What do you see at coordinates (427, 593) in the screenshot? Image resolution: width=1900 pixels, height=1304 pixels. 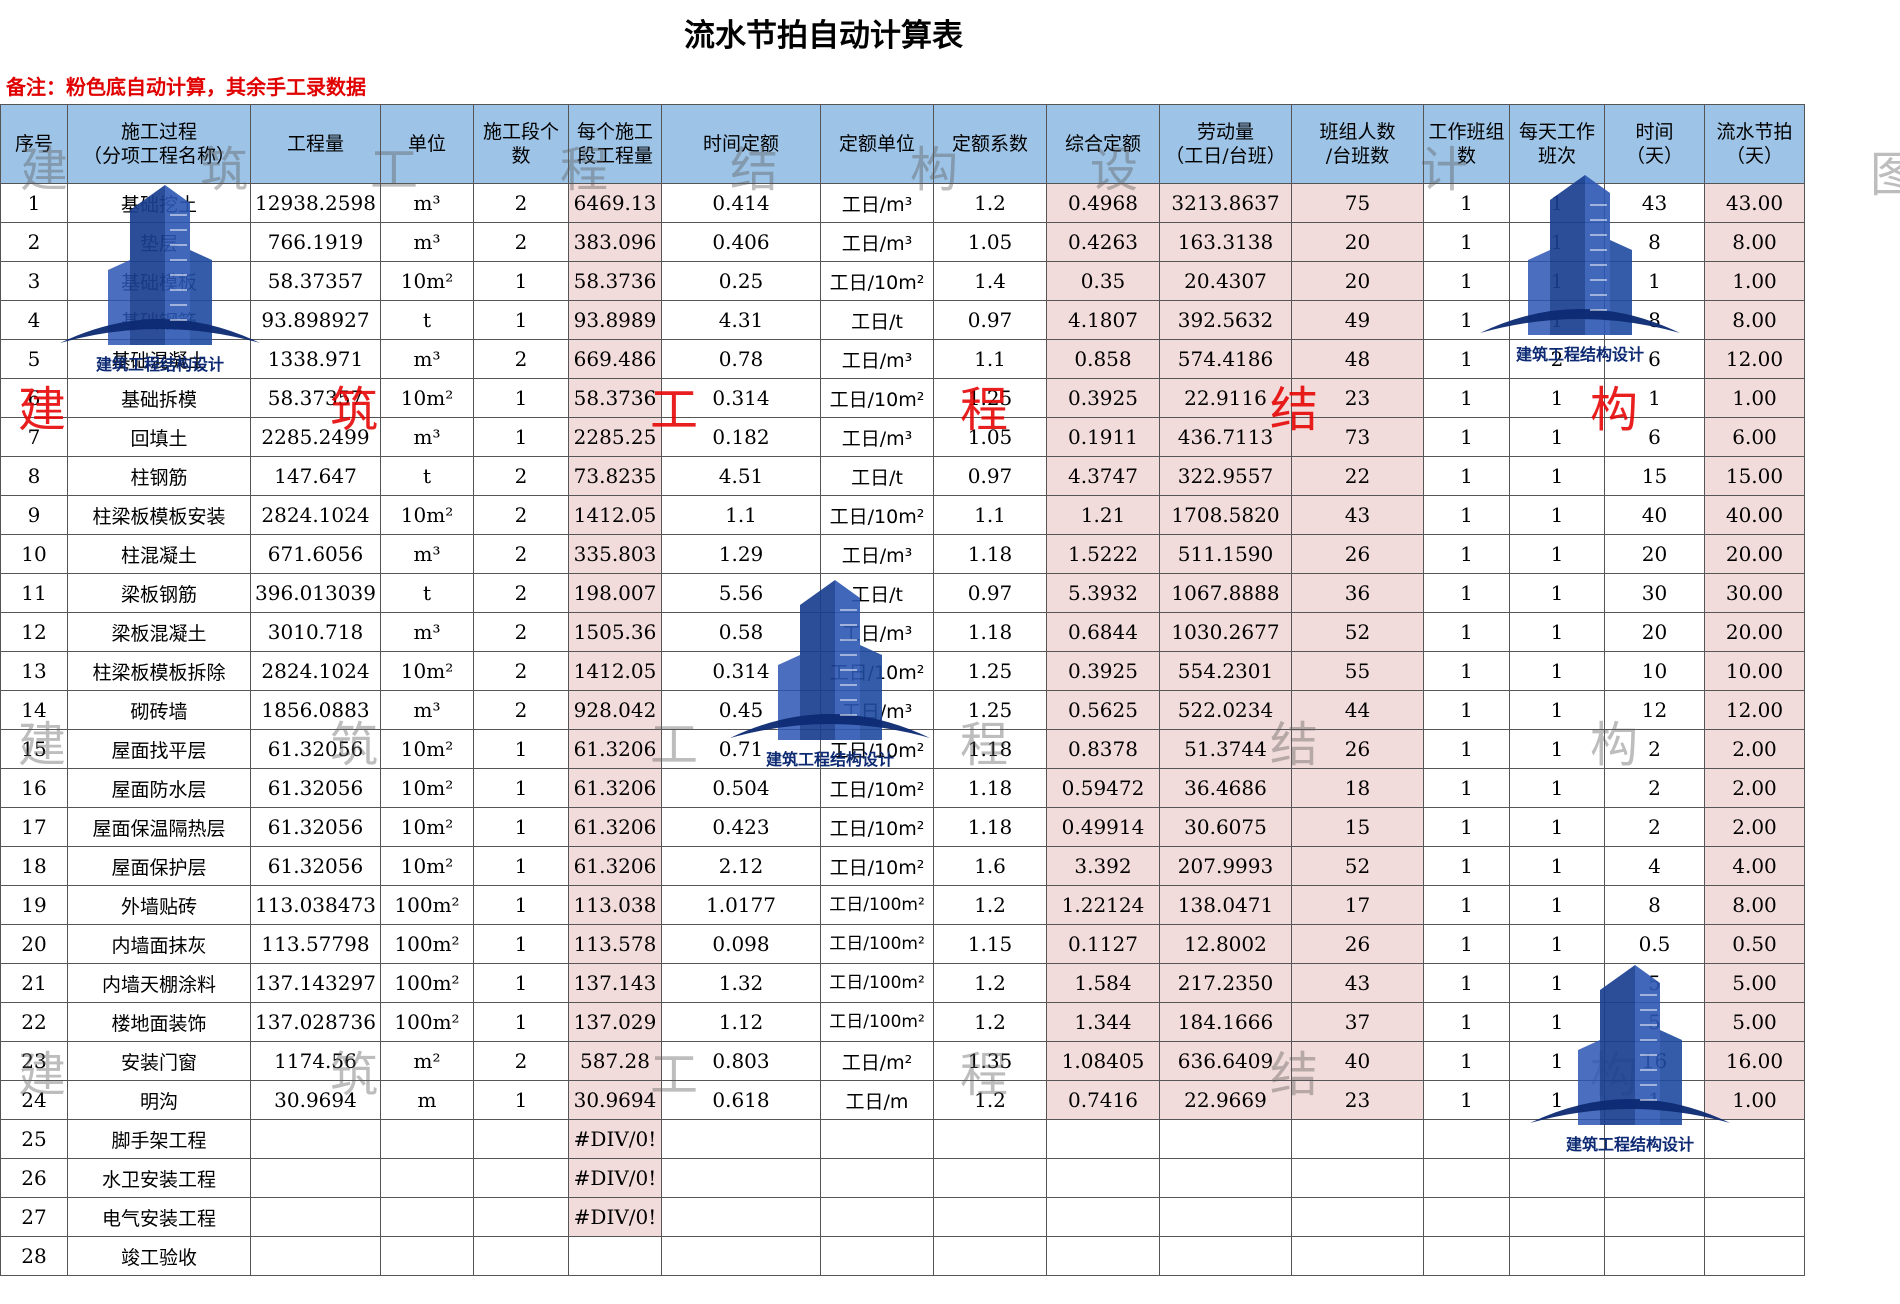 I see `table-cell: t` at bounding box center [427, 593].